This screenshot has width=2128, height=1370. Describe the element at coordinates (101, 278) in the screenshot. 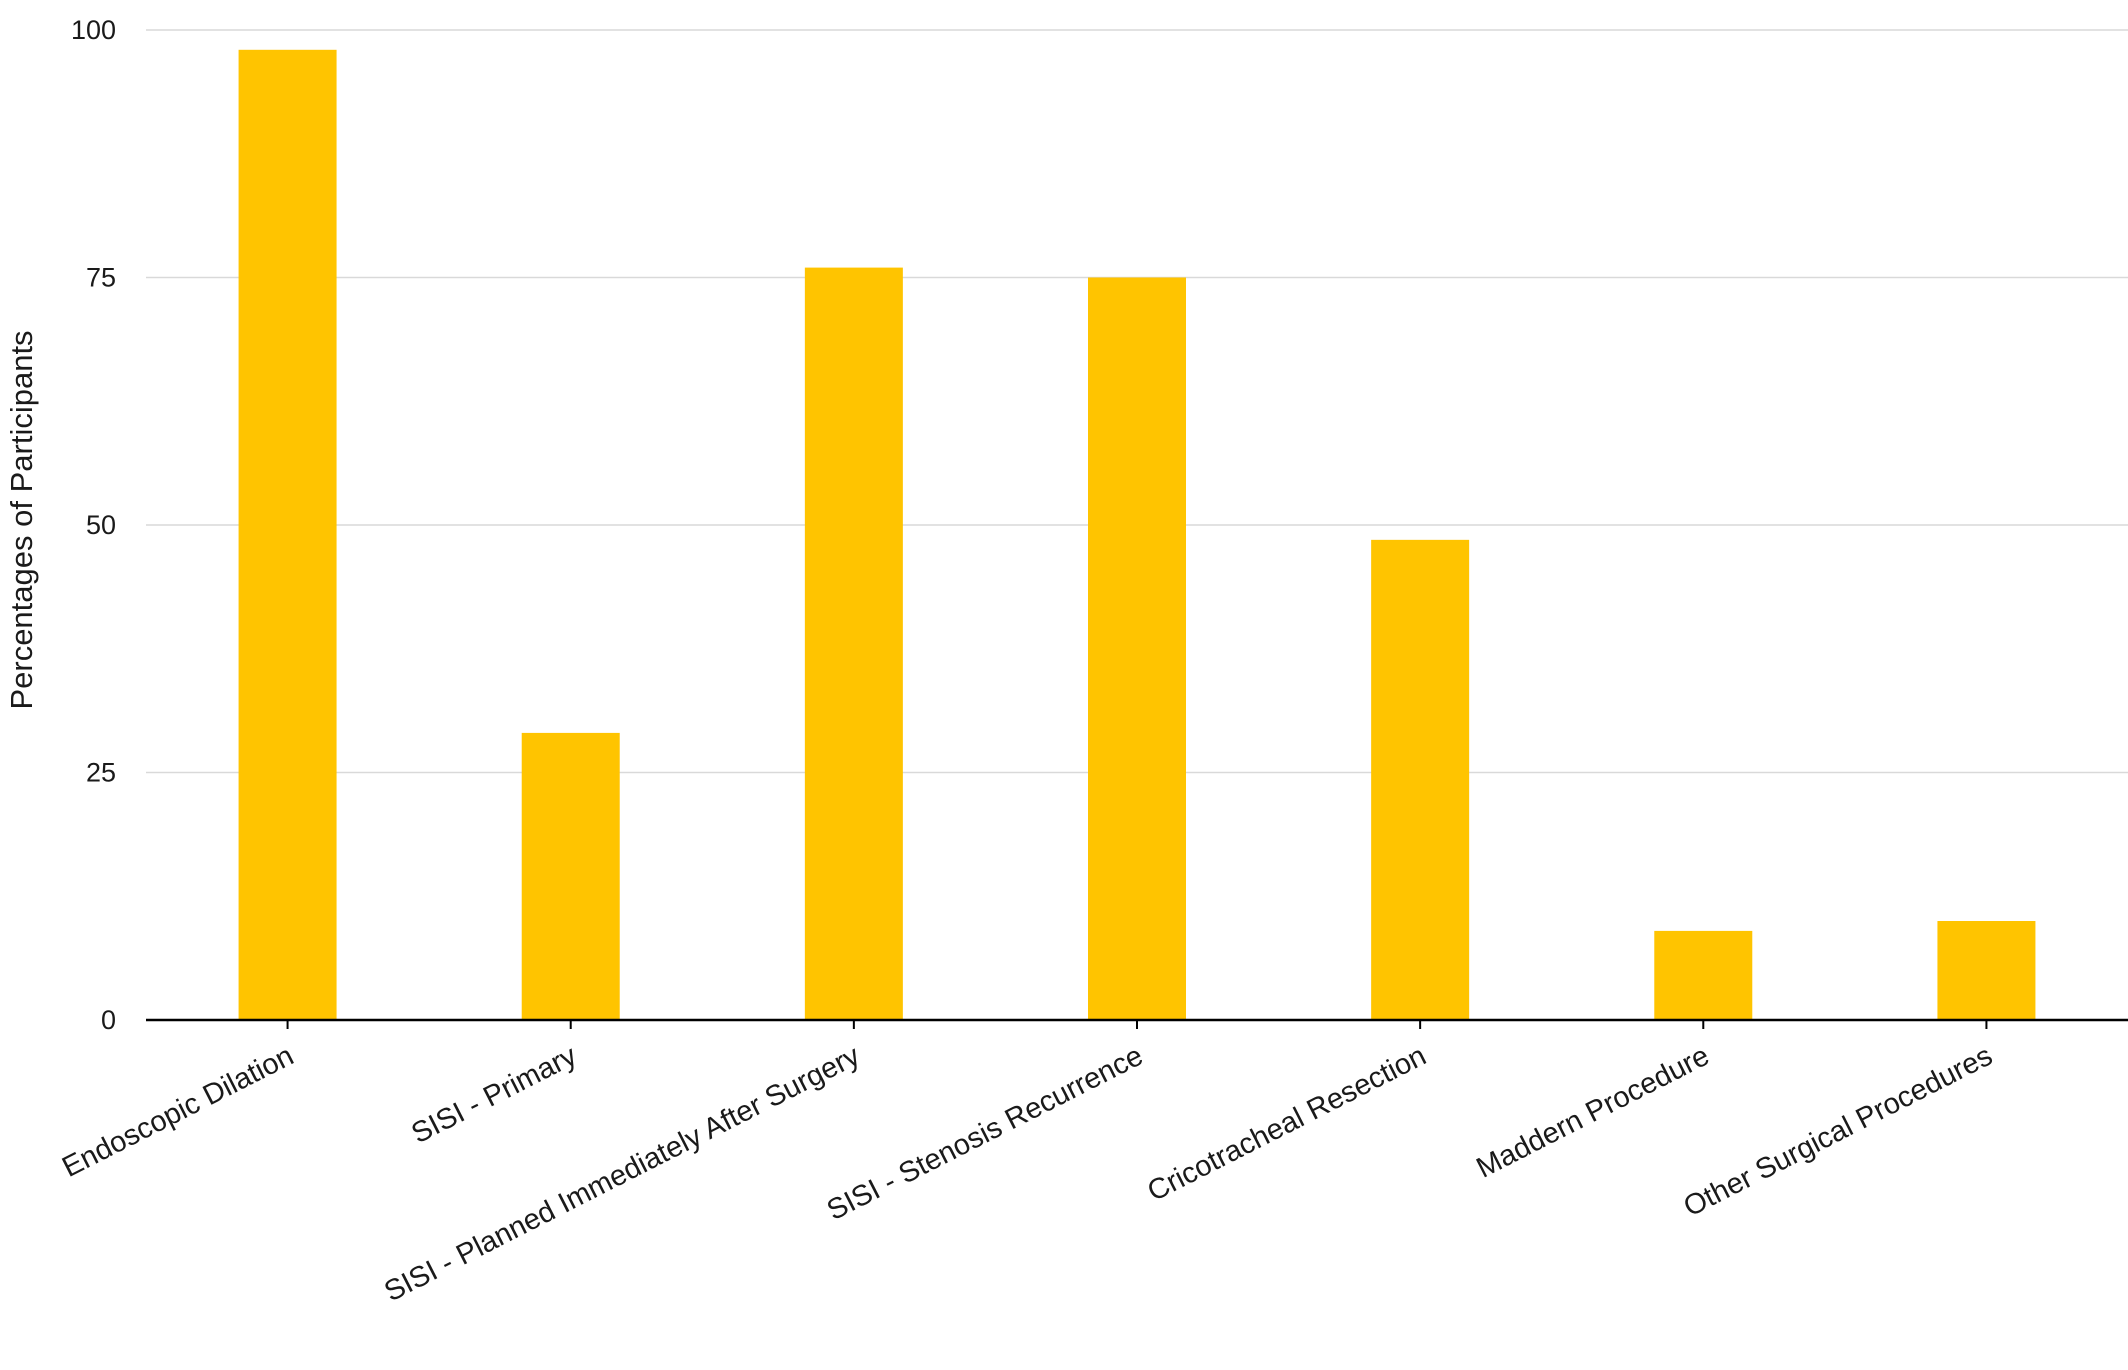

I see `y-tick-label-75: 75` at that location.